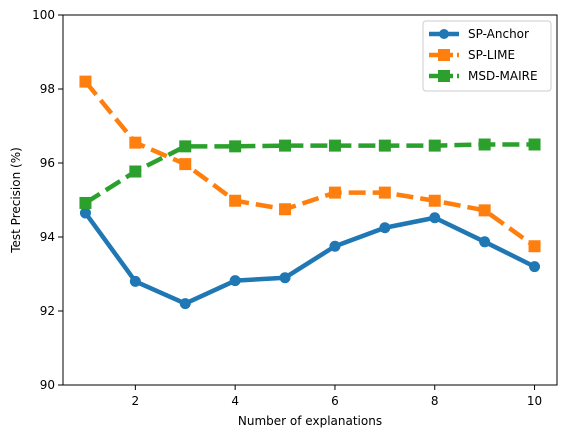 This screenshot has width=572, height=438. What do you see at coordinates (310, 421) in the screenshot?
I see `x-axis-label: Number of explanations` at bounding box center [310, 421].